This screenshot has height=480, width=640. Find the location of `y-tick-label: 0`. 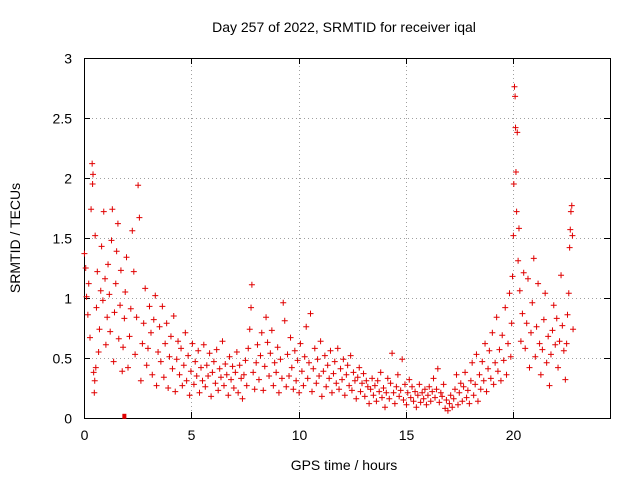

y-tick-label: 0 is located at coordinates (68, 419).